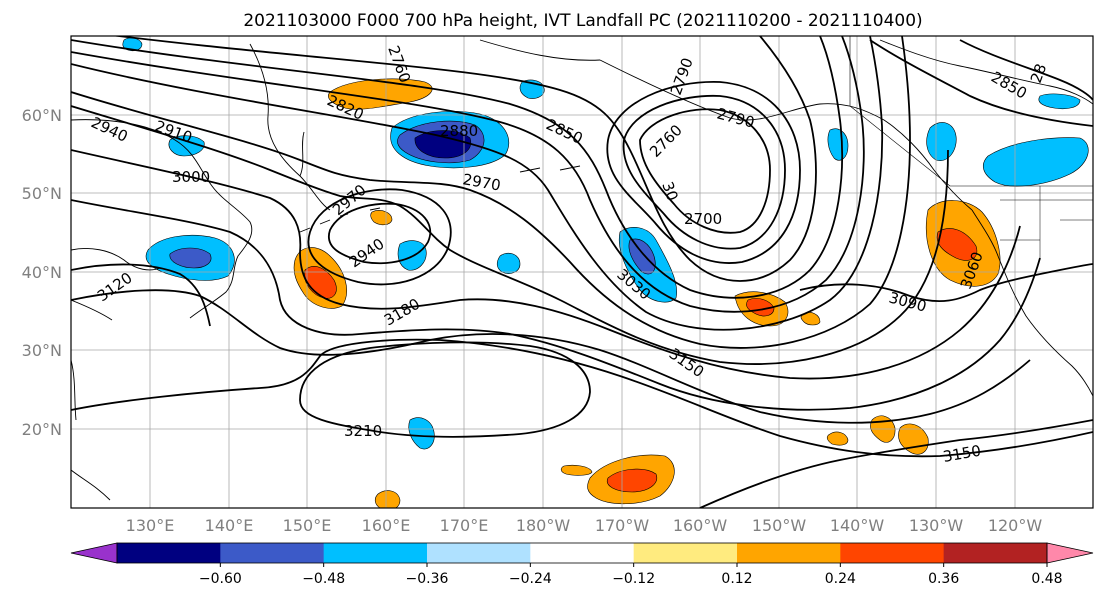 The height and width of the screenshot is (601, 1105). What do you see at coordinates (530, 579) in the screenshot?
I see `colorbar-tick-label: −0.24` at bounding box center [530, 579].